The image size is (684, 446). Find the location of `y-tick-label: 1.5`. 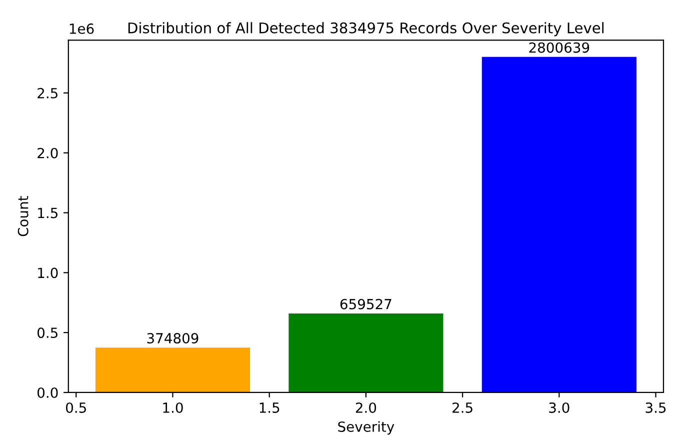

y-tick-label: 1.5 is located at coordinates (48, 213).